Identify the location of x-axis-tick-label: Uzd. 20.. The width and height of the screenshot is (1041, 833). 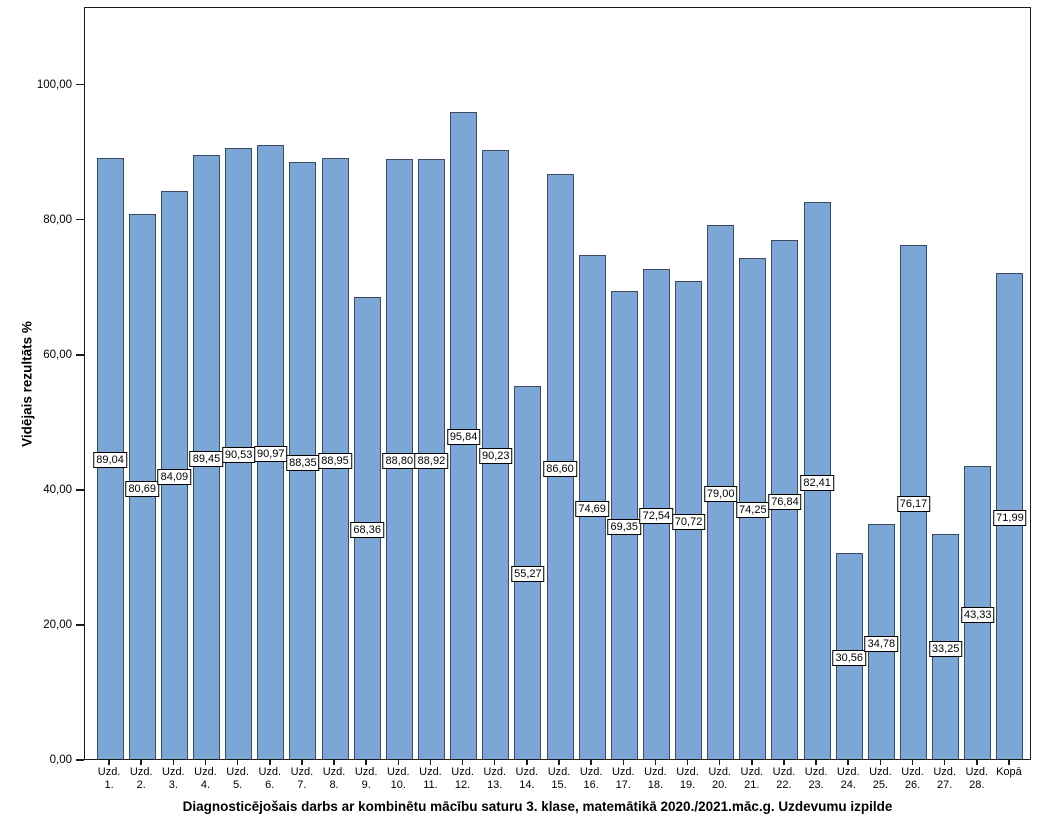
(719, 778).